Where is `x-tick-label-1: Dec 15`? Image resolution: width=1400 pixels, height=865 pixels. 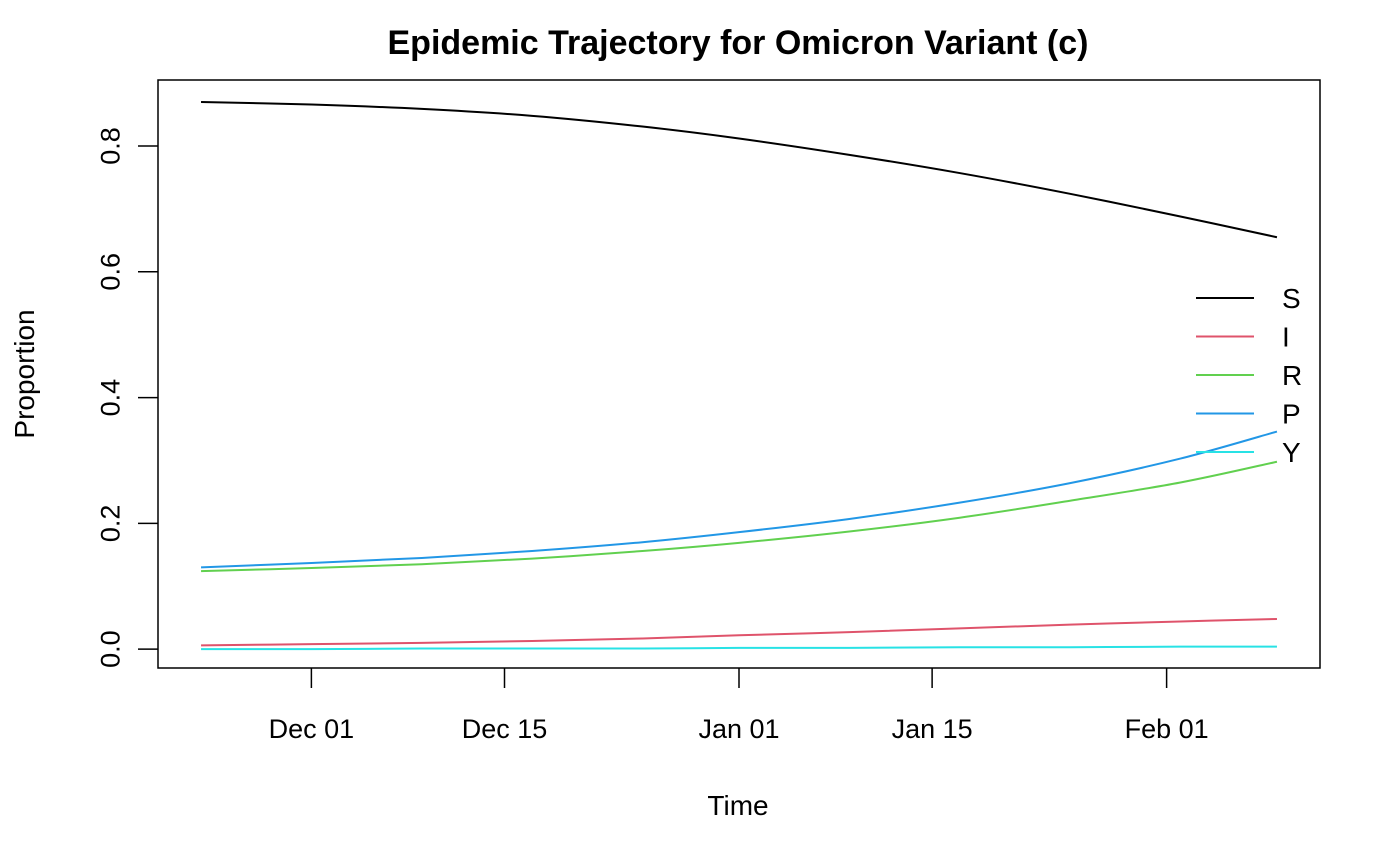 x-tick-label-1: Dec 15 is located at coordinates (505, 729).